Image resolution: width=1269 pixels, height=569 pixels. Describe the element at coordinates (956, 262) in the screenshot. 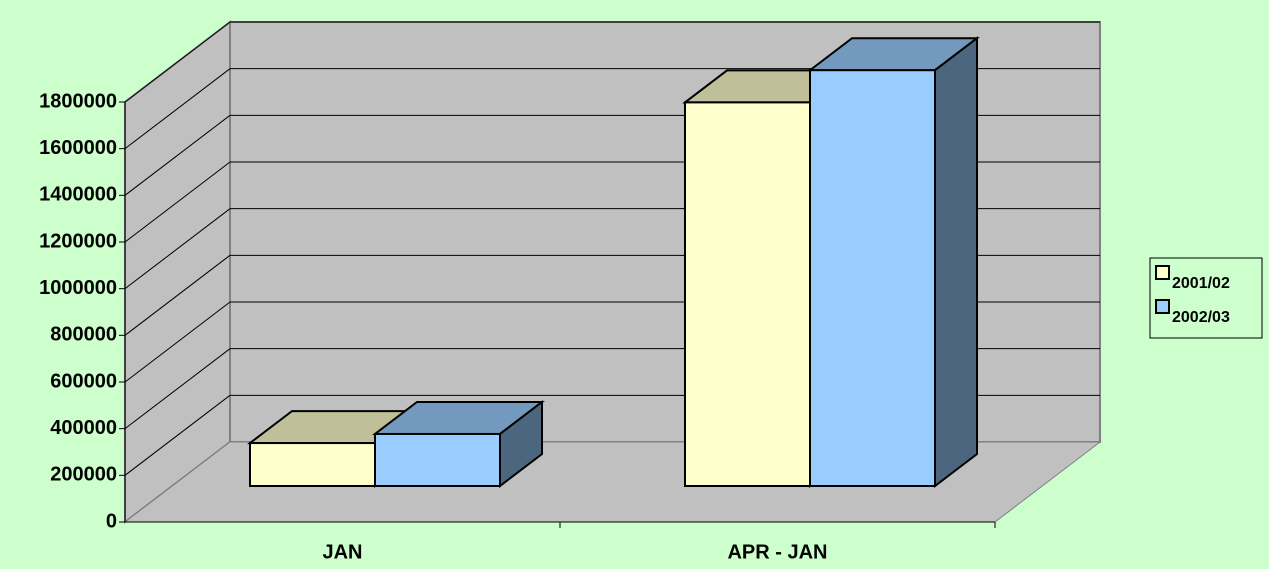

I see `bar-side` at that location.